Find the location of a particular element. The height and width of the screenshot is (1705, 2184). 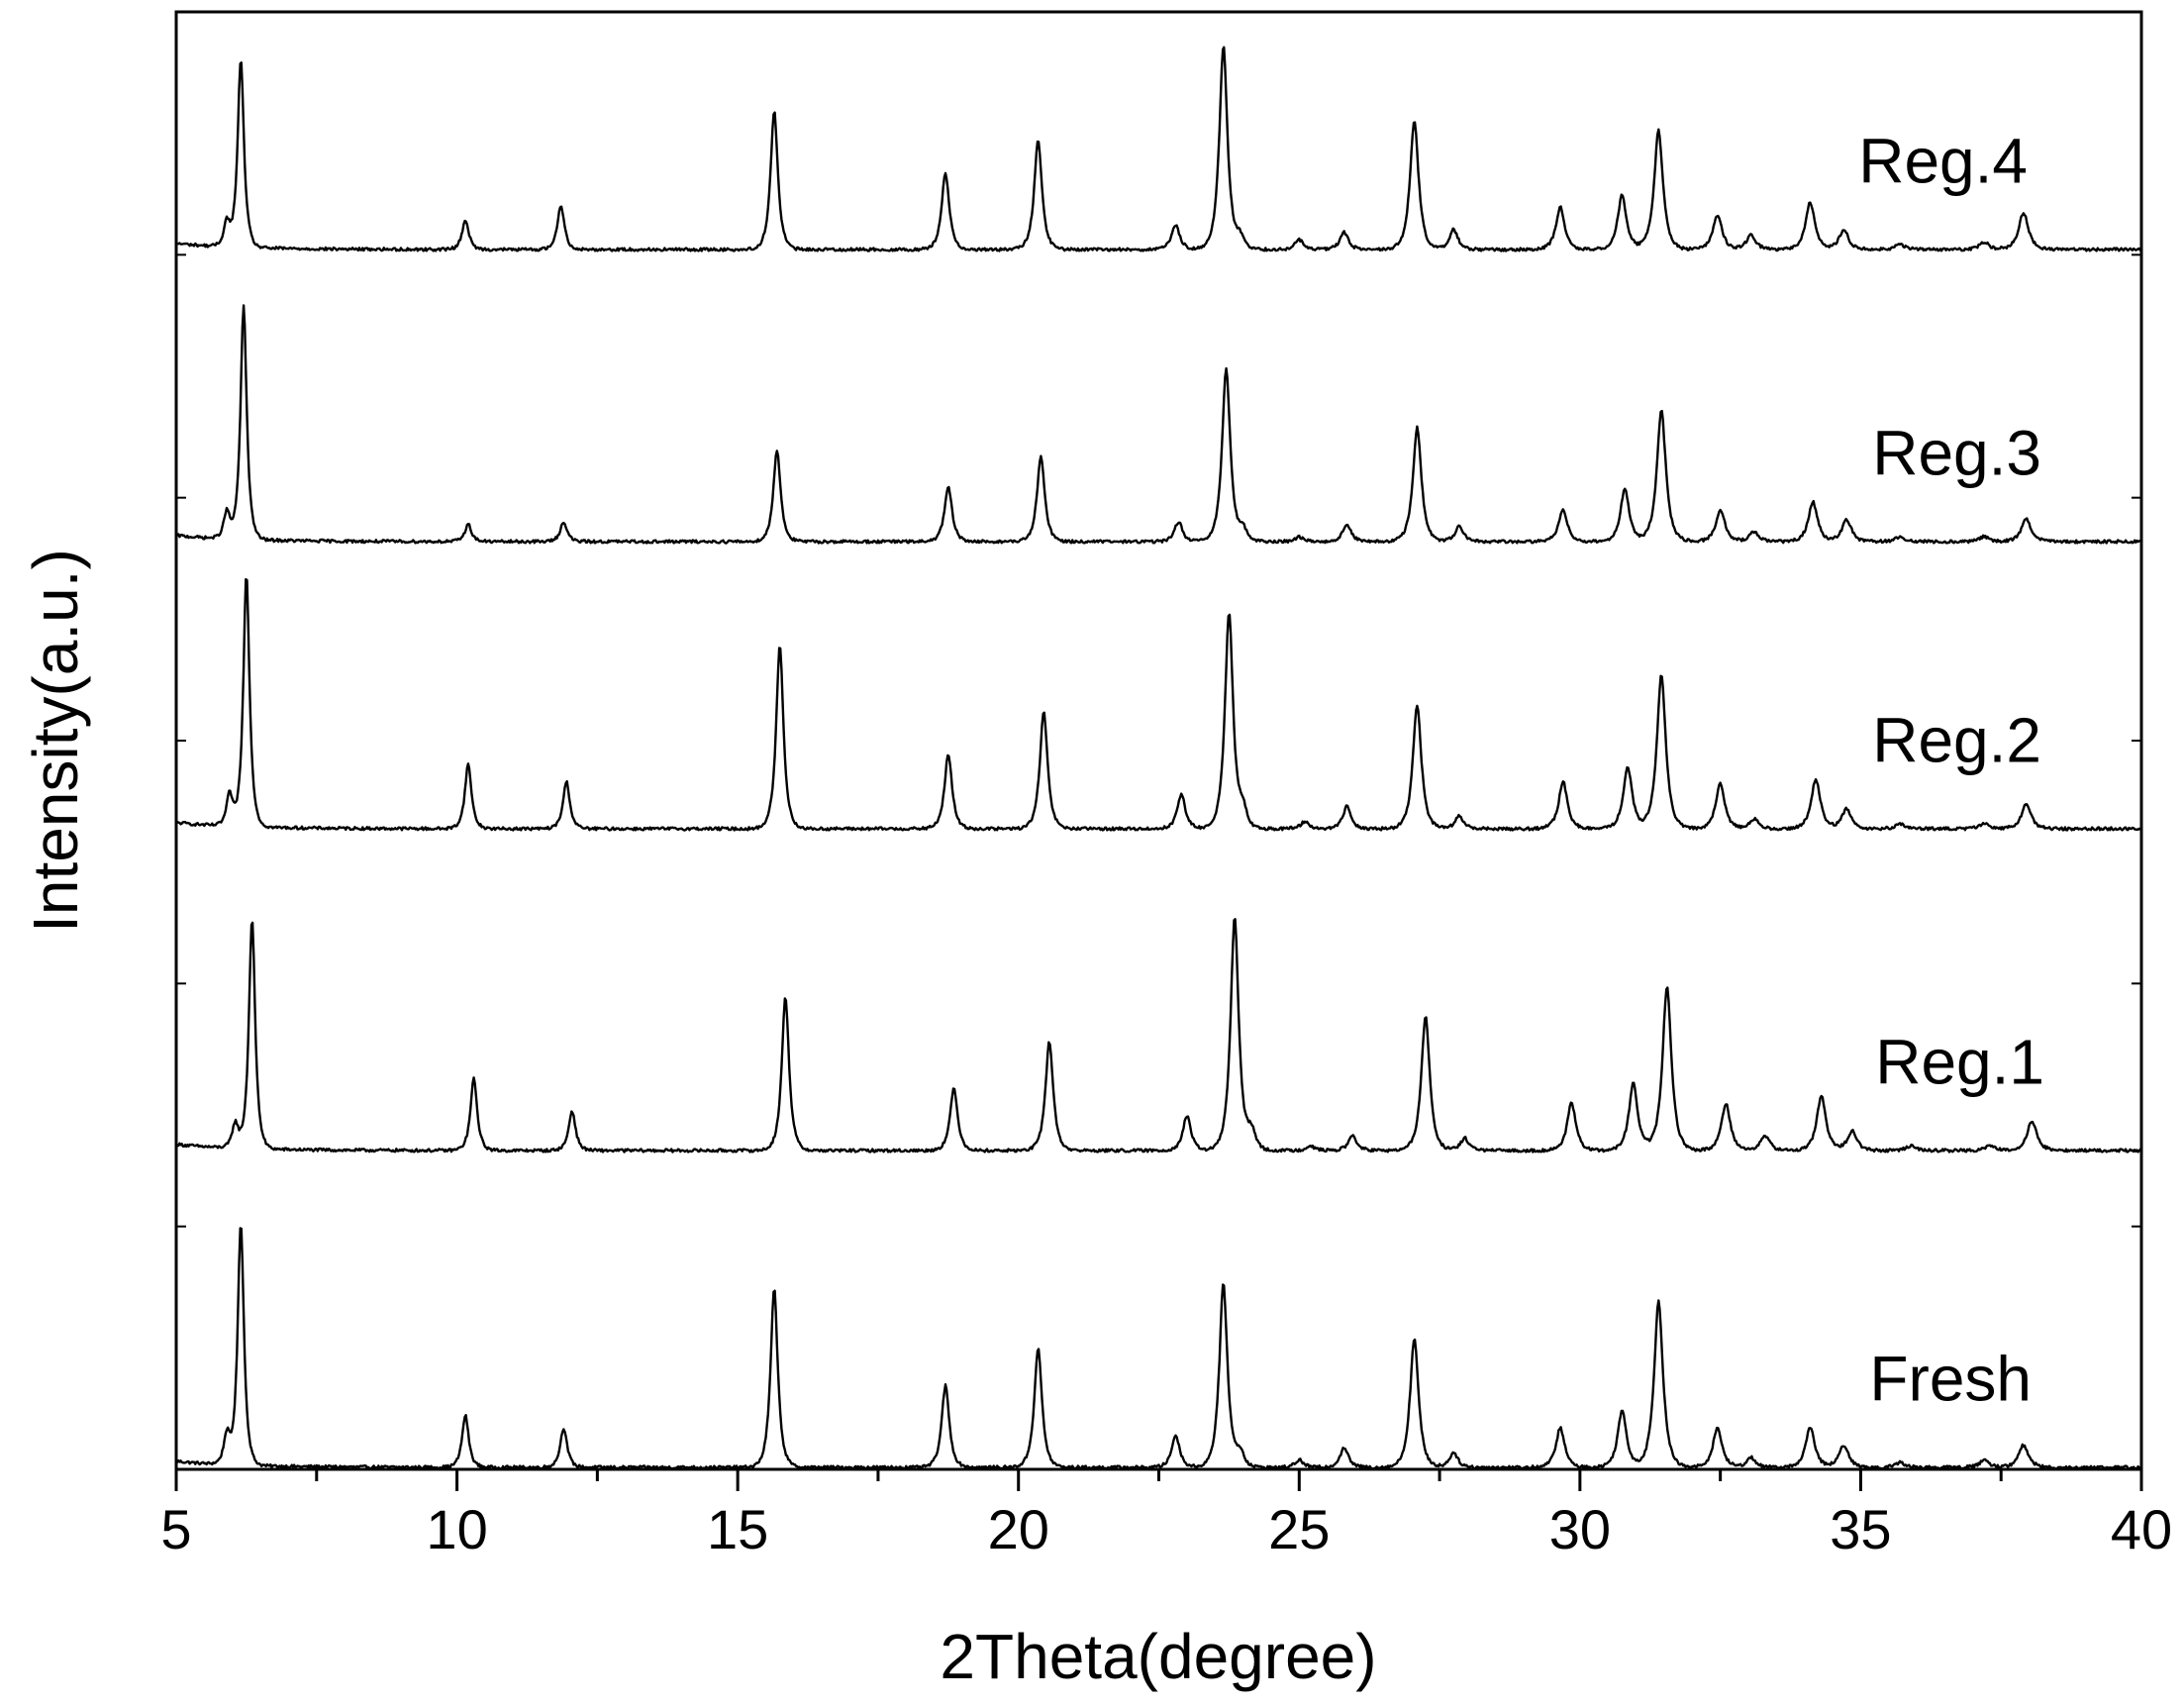

series-label-reg3: Reg.3 is located at coordinates (1956, 453).